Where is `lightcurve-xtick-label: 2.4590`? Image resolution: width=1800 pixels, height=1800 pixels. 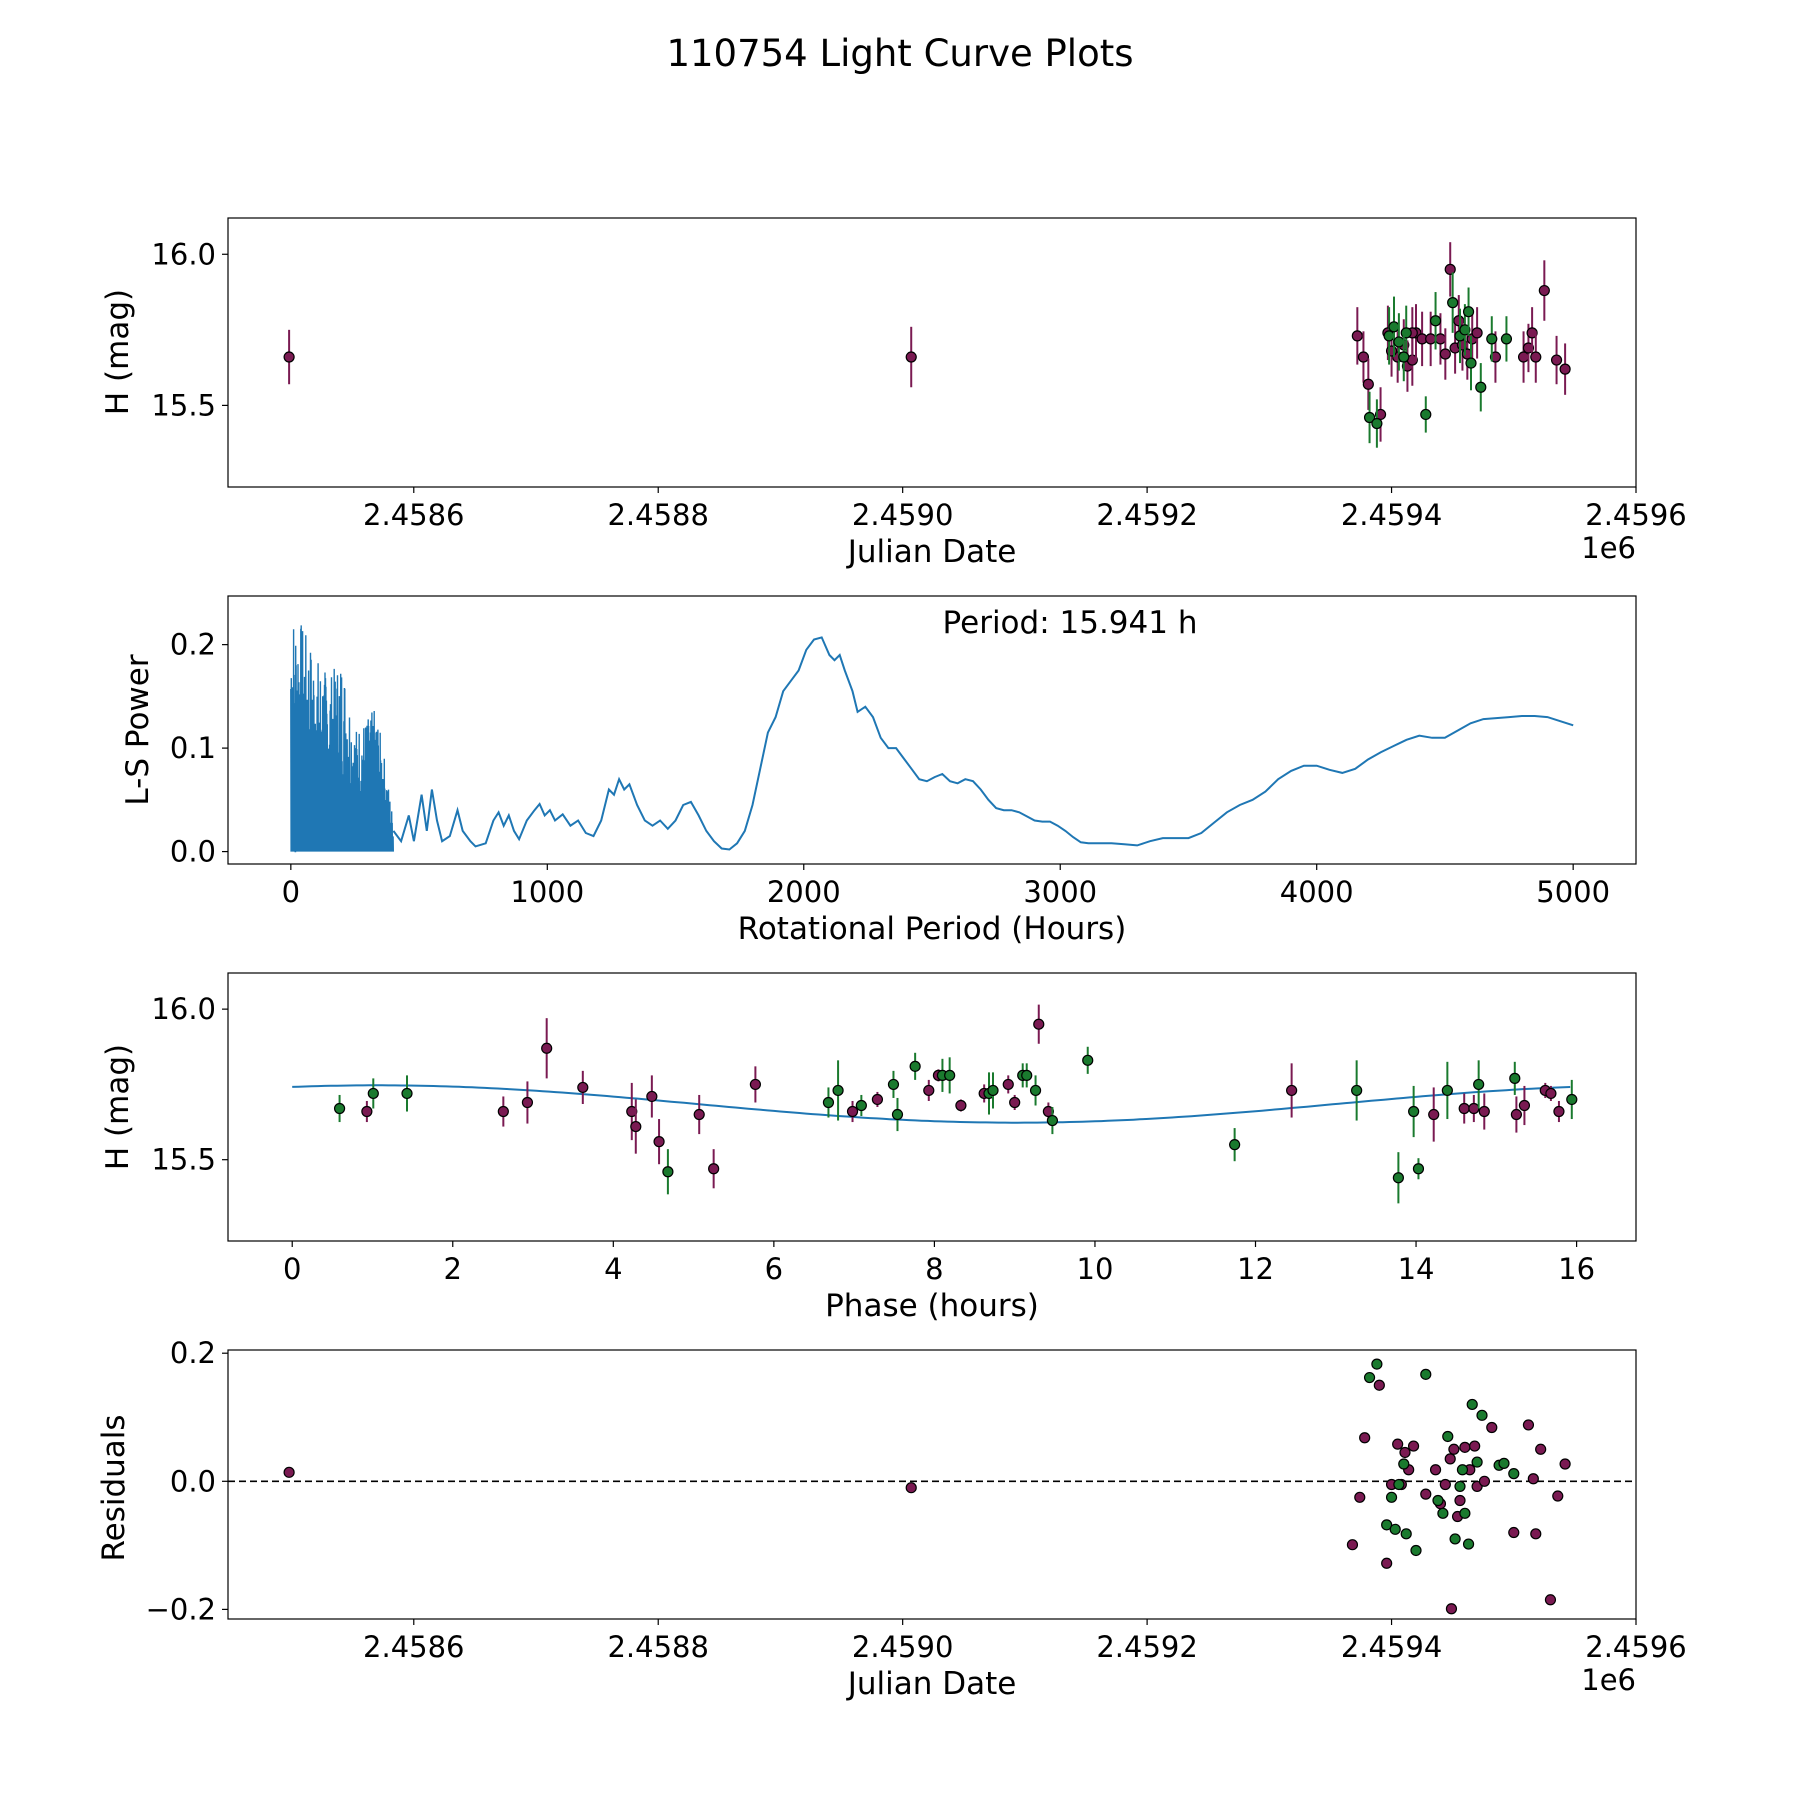
lightcurve-xtick-label: 2.4590 is located at coordinates (902, 515).